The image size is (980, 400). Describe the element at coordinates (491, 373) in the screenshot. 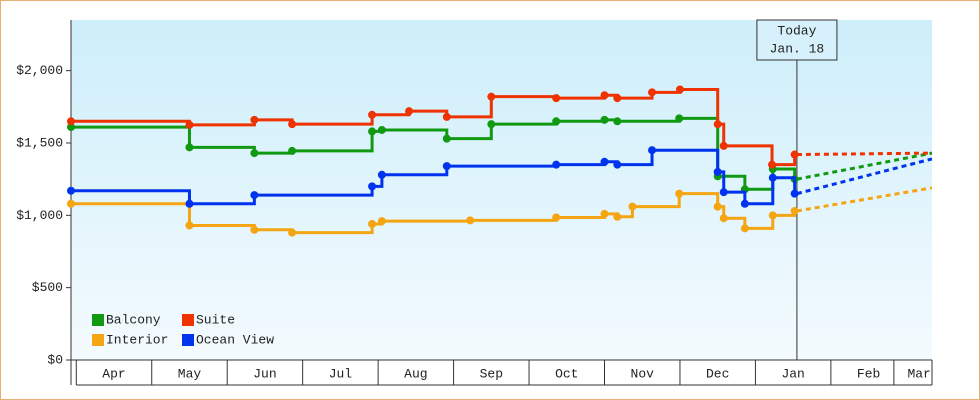

I see `x-tick-label: Sep` at that location.